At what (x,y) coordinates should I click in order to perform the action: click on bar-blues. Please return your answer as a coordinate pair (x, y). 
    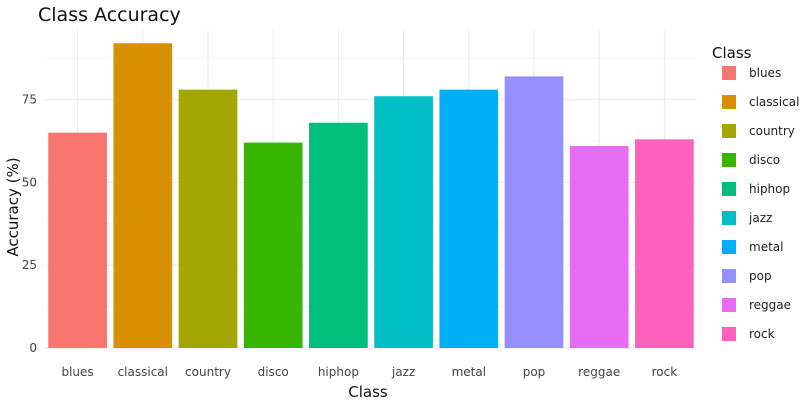
    Looking at the image, I should click on (77, 240).